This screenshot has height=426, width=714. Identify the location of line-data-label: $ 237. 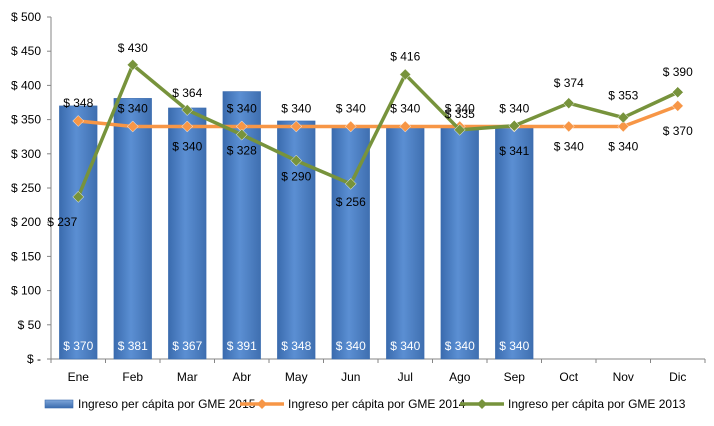
(62, 222).